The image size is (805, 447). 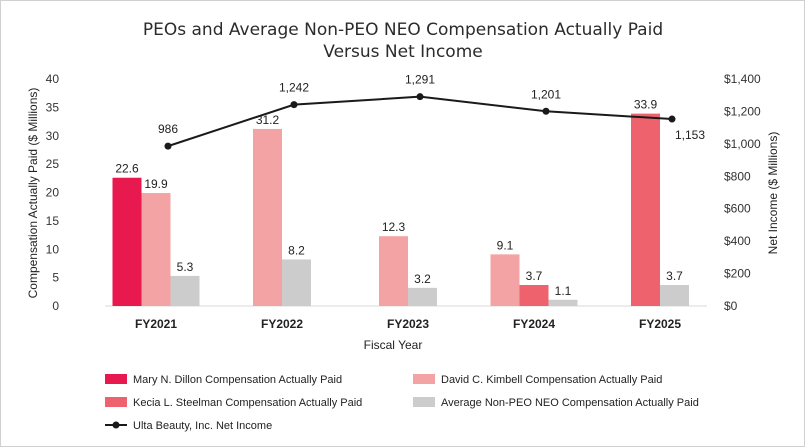 I want to click on y-tick-label: 30, so click(x=53, y=136).